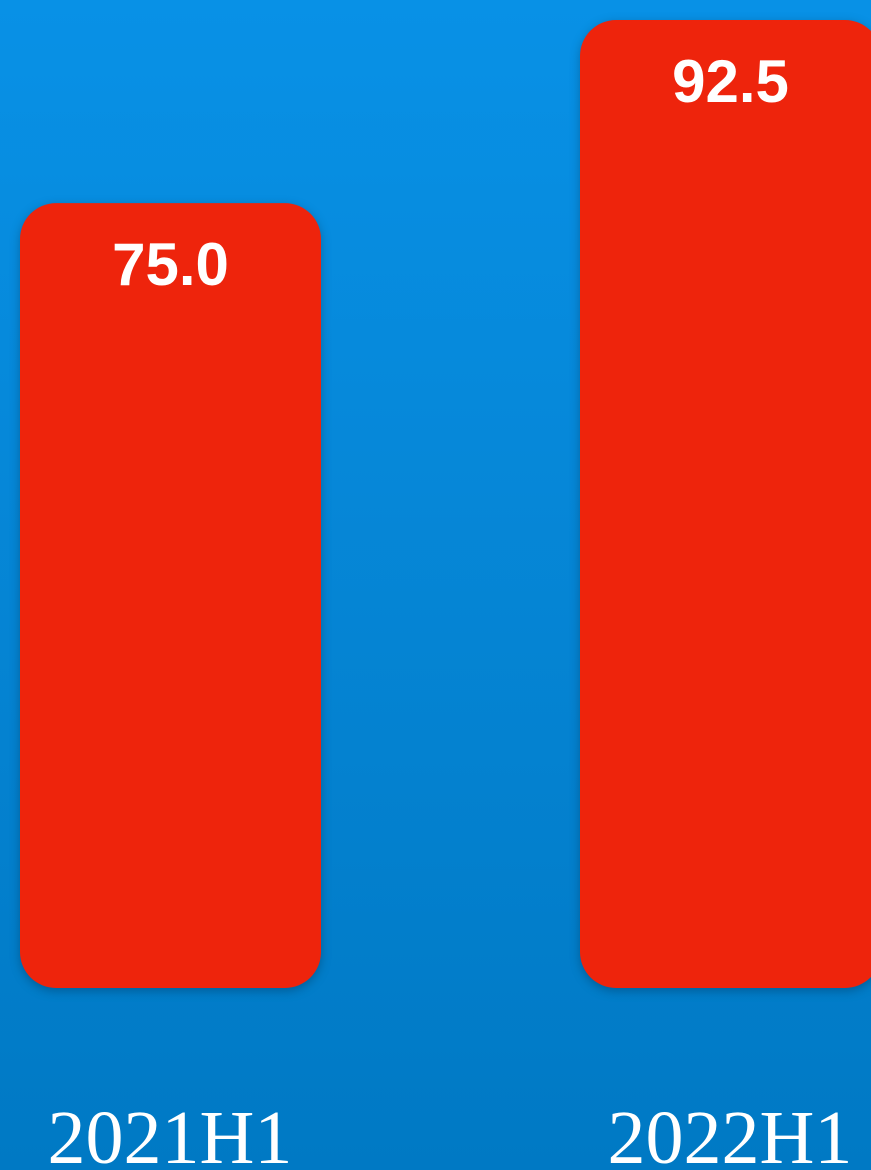 The width and height of the screenshot is (871, 1170). What do you see at coordinates (170, 264) in the screenshot?
I see `data-label-2021H1: 75.0` at bounding box center [170, 264].